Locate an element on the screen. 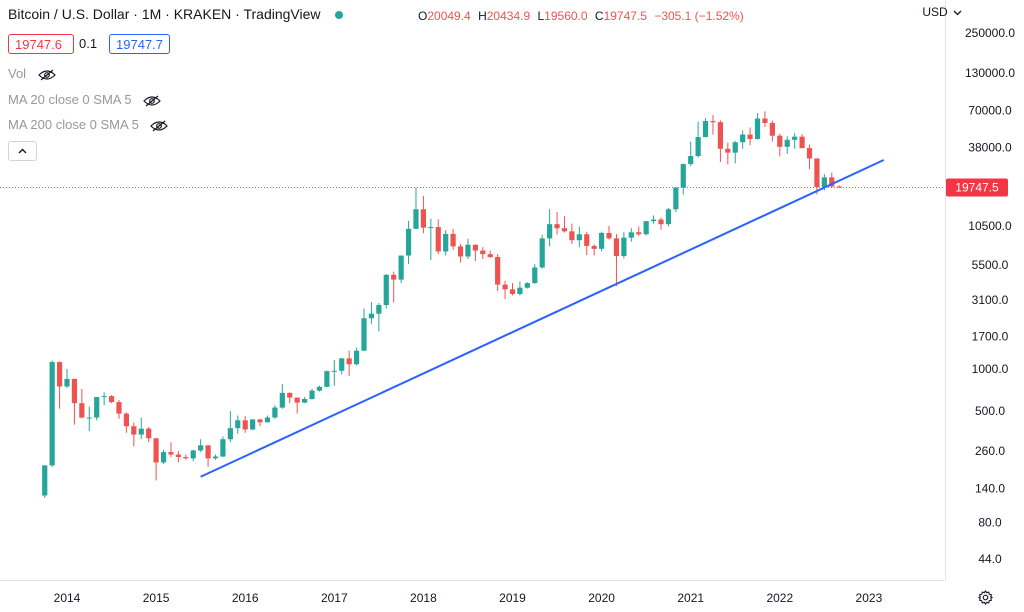 Image resolution: width=1024 pixels, height=612 pixels. indicator-vol: Vol is located at coordinates (32, 73).